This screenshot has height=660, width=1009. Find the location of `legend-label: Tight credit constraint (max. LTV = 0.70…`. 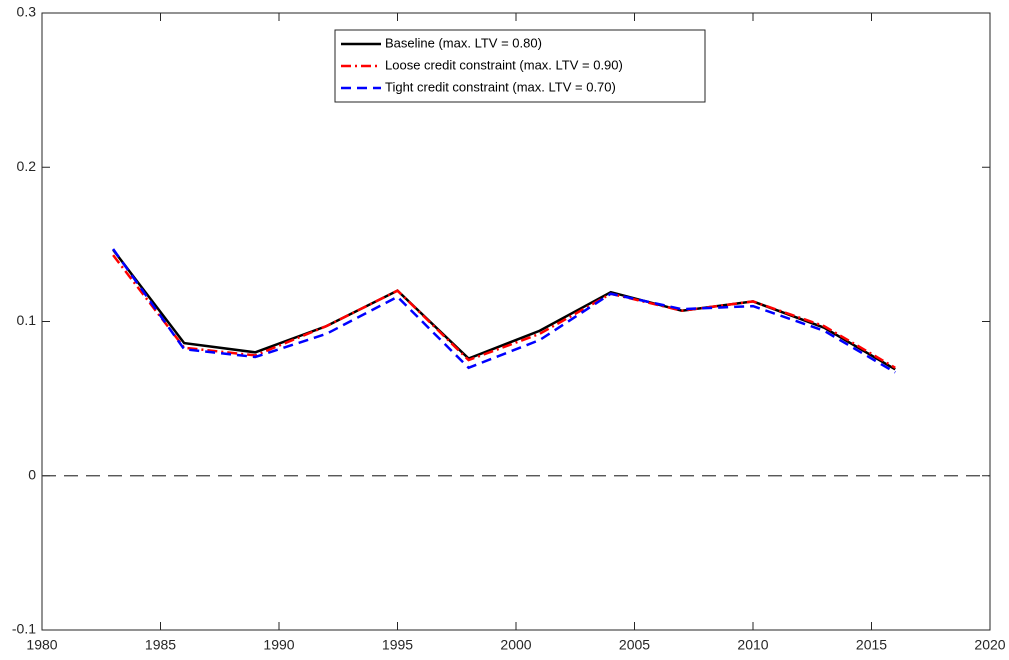

legend-label: Tight credit constraint (max. LTV = 0.70… is located at coordinates (500, 86).